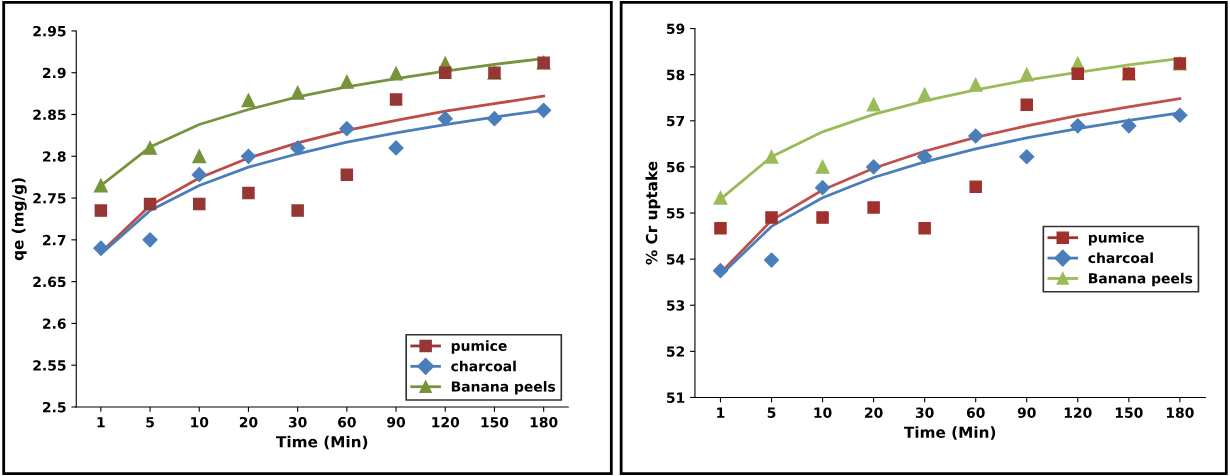 Image resolution: width=1230 pixels, height=476 pixels. I want to click on y-tick-label: 53, so click(675, 305).